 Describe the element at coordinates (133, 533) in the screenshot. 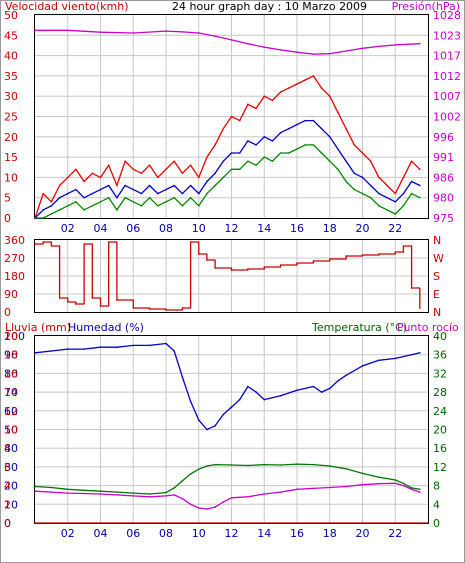

I see `x-tick-label: 06` at that location.